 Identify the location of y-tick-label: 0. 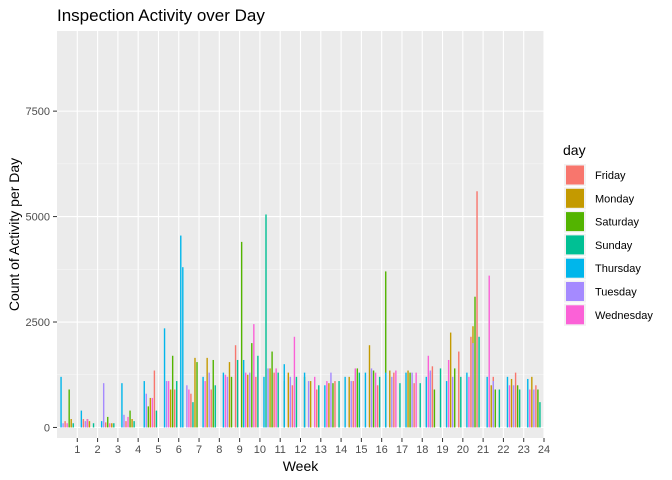
(47, 428).